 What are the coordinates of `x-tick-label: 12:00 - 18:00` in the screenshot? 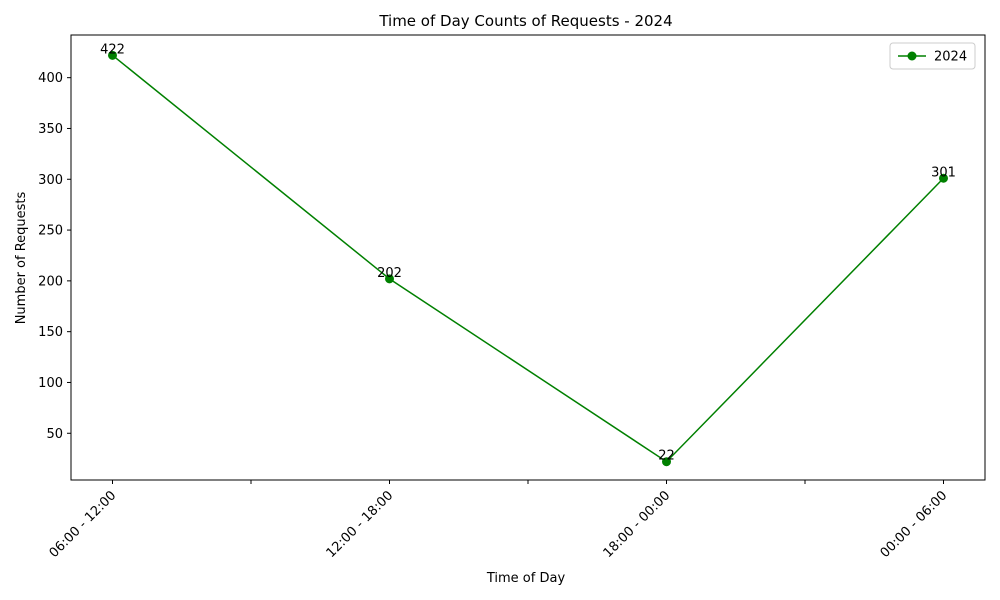 It's located at (360, 524).